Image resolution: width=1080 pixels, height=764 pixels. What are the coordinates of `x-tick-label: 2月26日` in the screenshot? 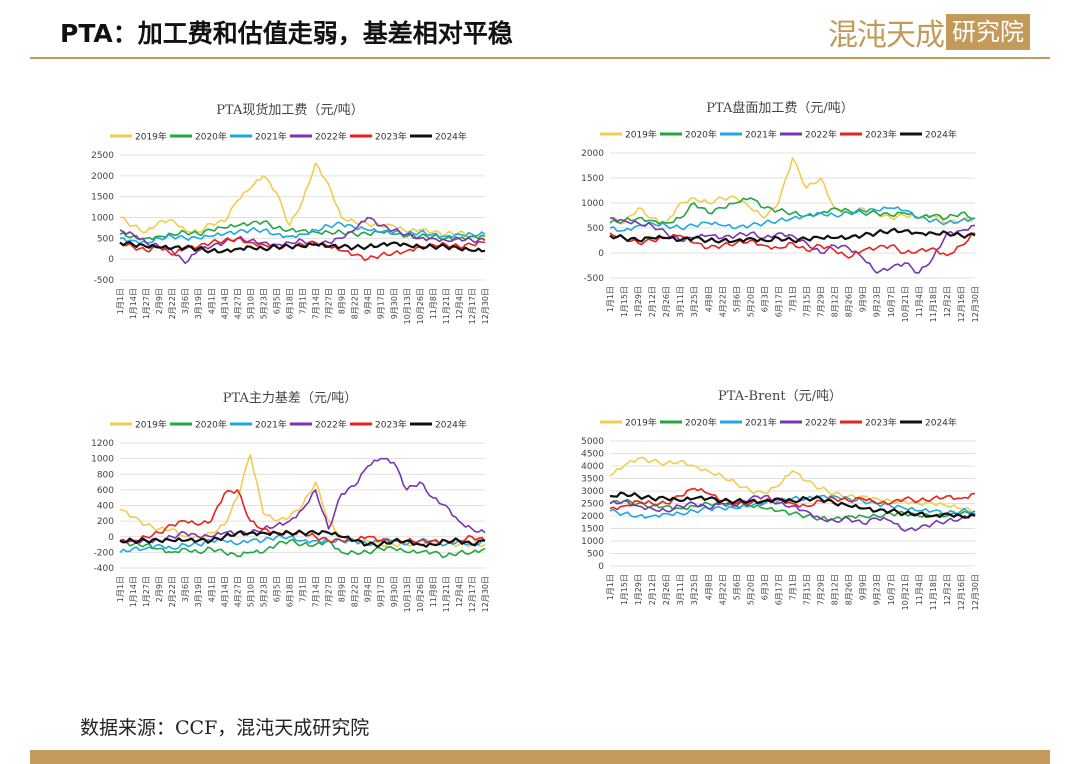 It's located at (666, 589).